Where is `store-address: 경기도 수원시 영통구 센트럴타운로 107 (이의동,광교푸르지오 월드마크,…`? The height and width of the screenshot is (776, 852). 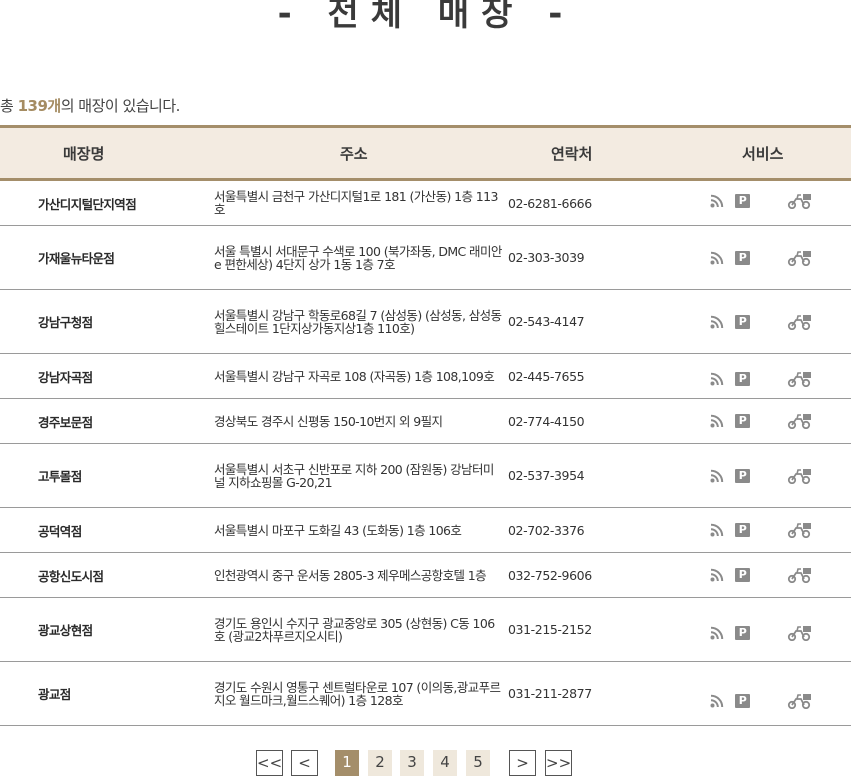 store-address: 경기도 수원시 영통구 센트럴타운로 107 (이의동,광교푸르지오 월드마크,… is located at coordinates (354, 693).